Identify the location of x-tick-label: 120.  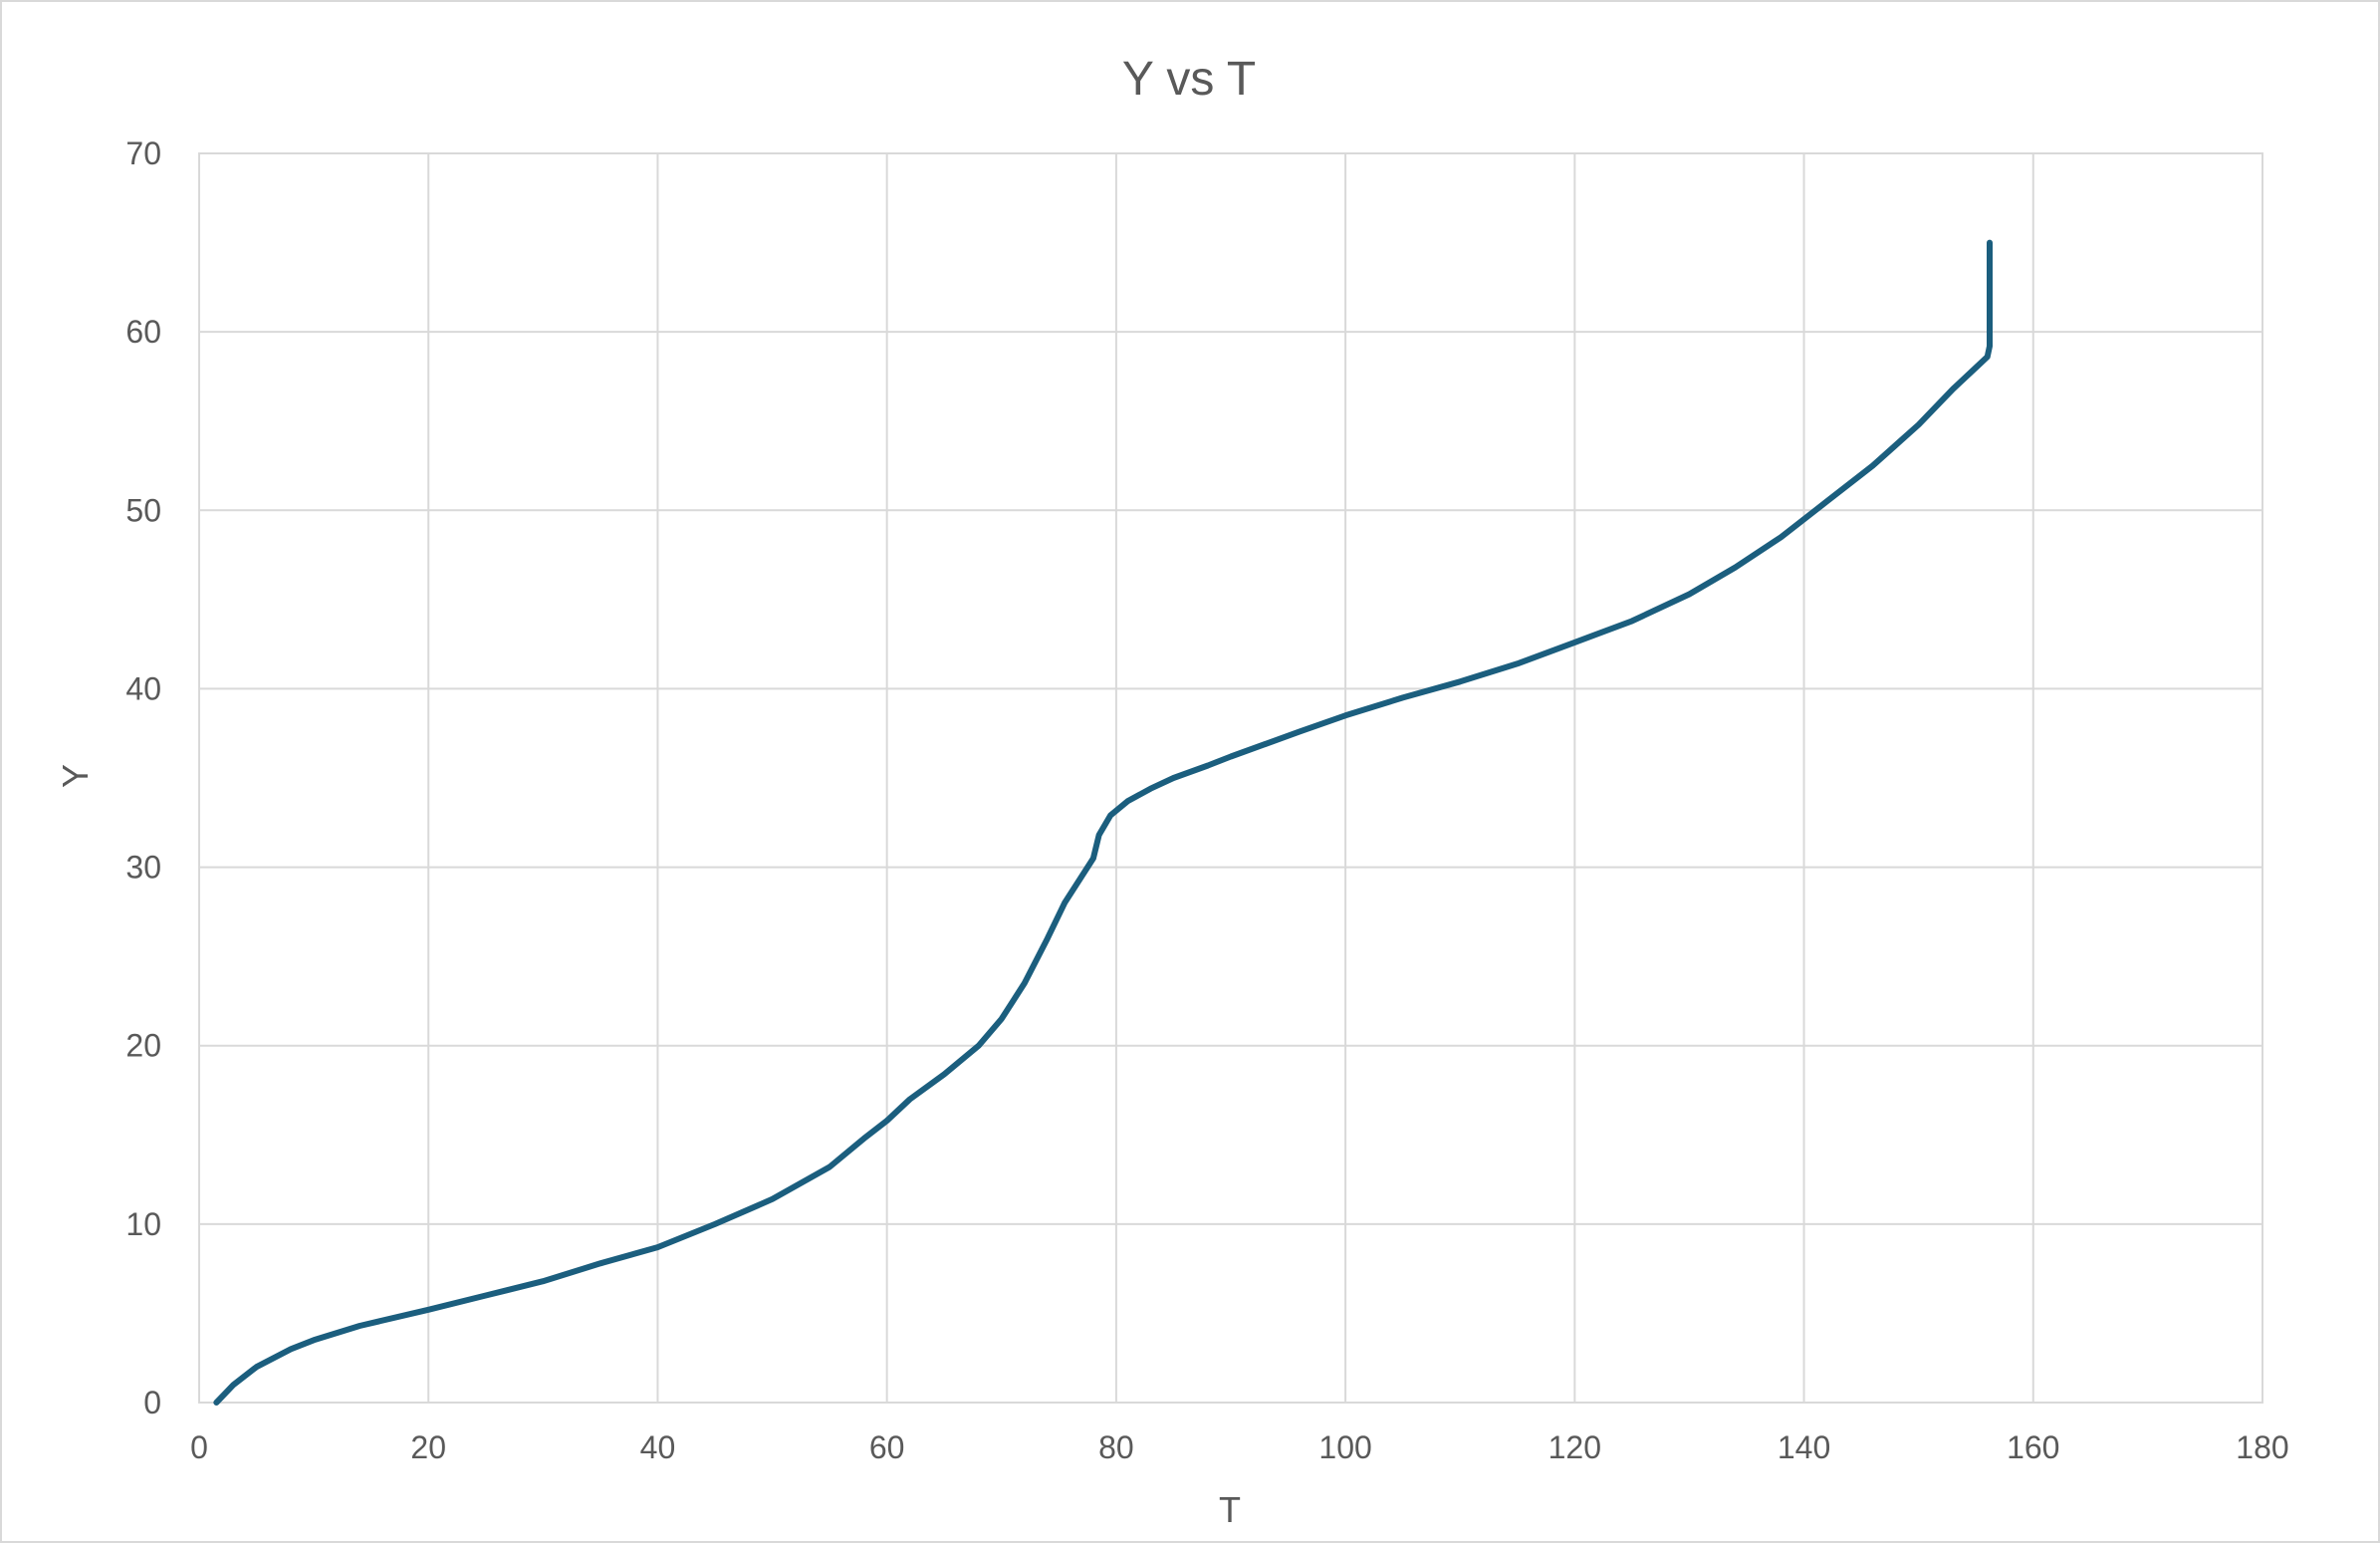
(1575, 1447).